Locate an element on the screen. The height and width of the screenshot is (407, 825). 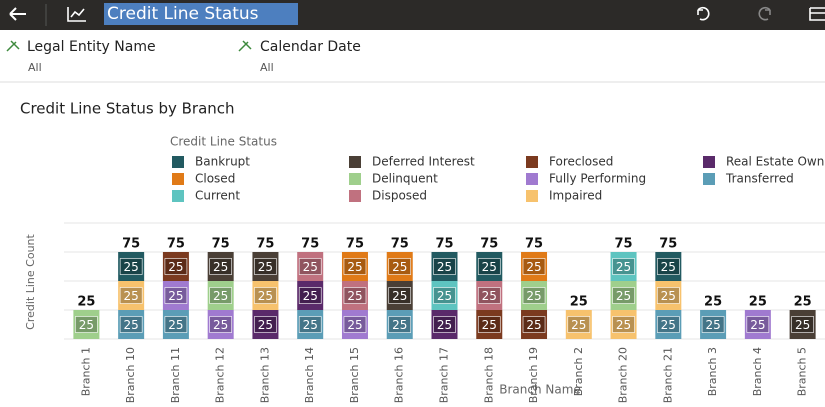
x-tick-label: Branch 4 is located at coordinates (757, 371).